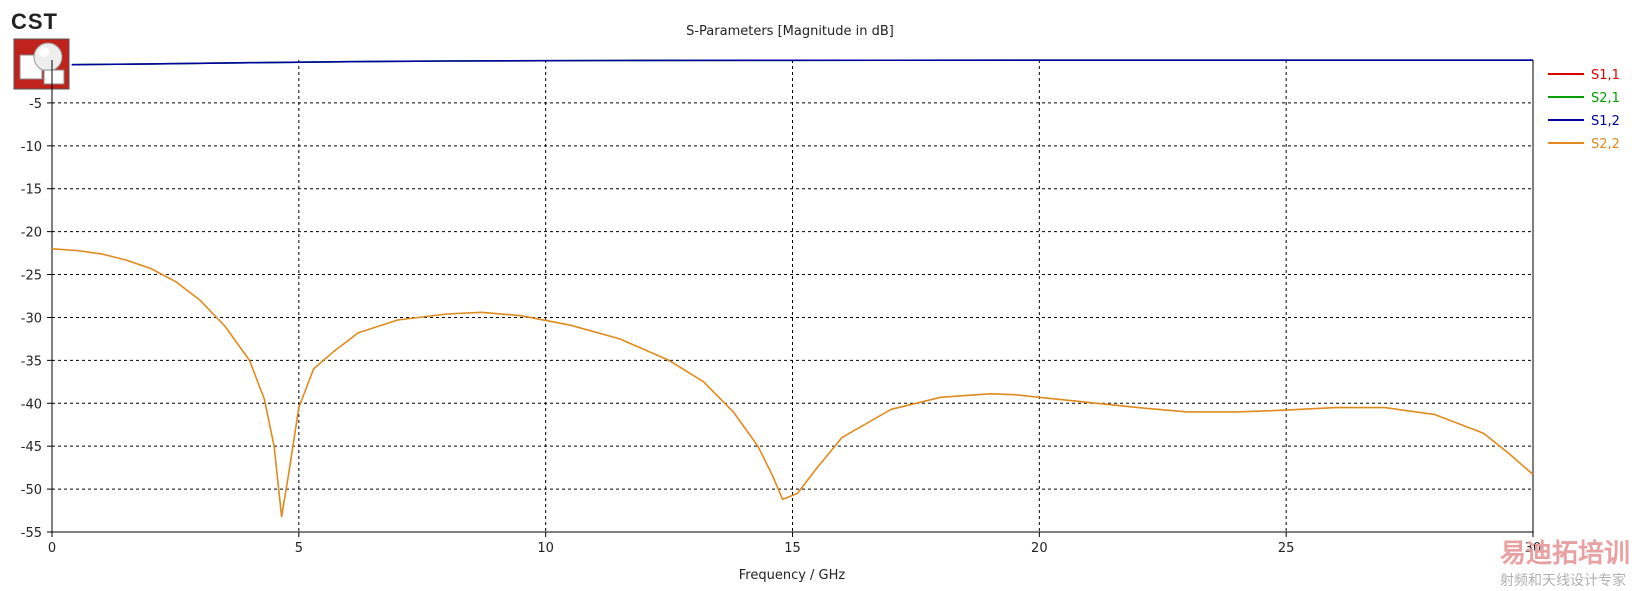  What do you see at coordinates (1584, 110) in the screenshot?
I see `legend: S1,1 S2,1 S1,2 S2,2` at bounding box center [1584, 110].